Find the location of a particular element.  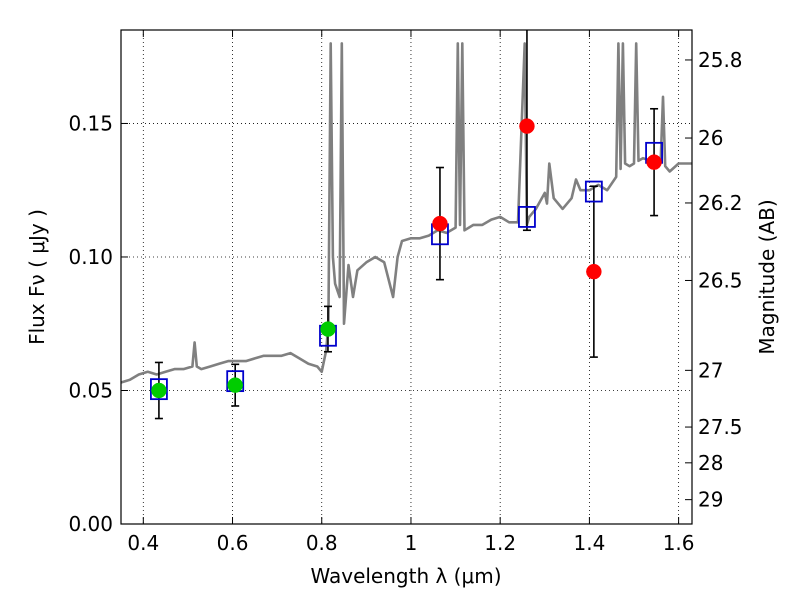

y2-tick-label: 26.2 is located at coordinates (720, 203).